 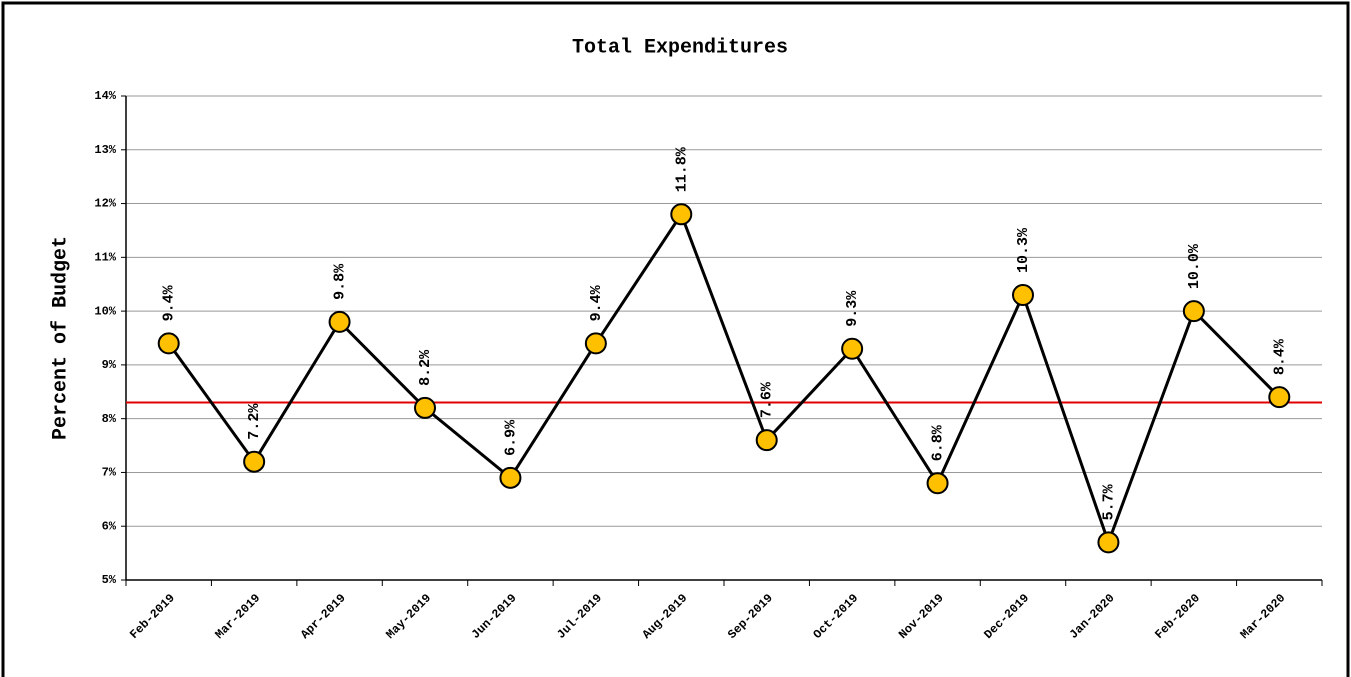 I want to click on y-axis-label: Percent of Budget, so click(x=60, y=338).